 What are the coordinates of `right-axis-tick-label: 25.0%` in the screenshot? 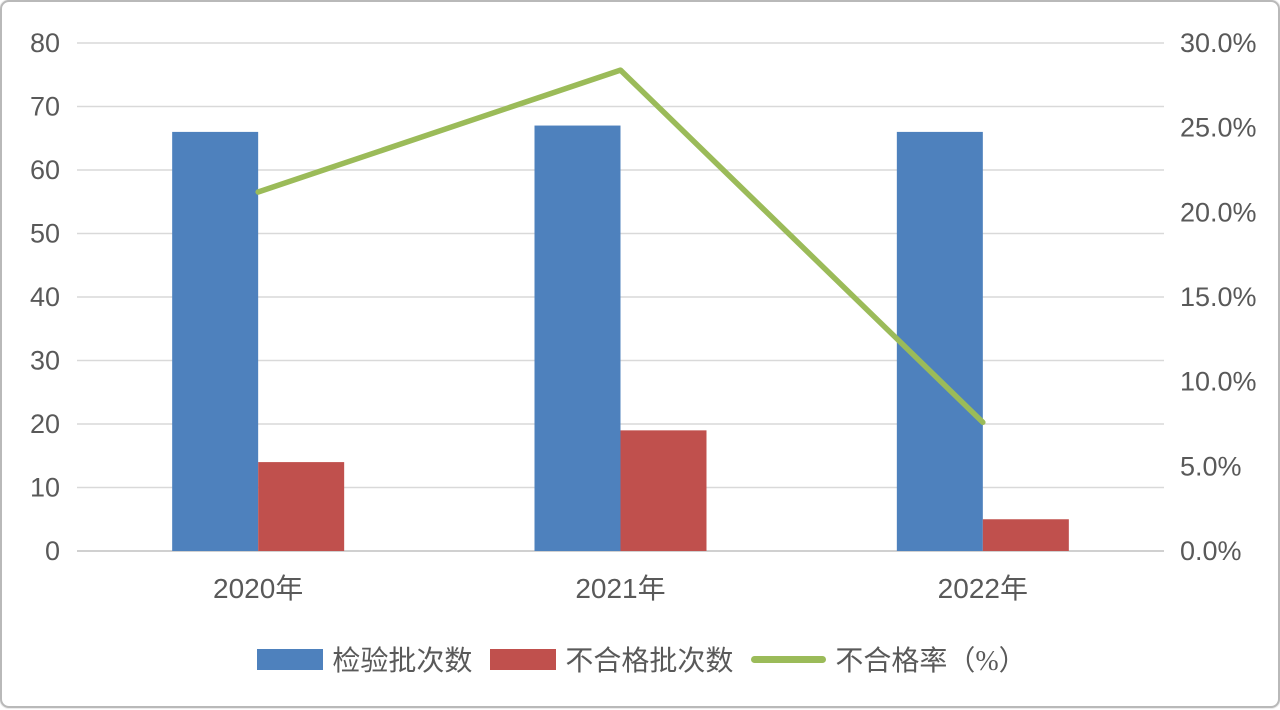 It's located at (1218, 128).